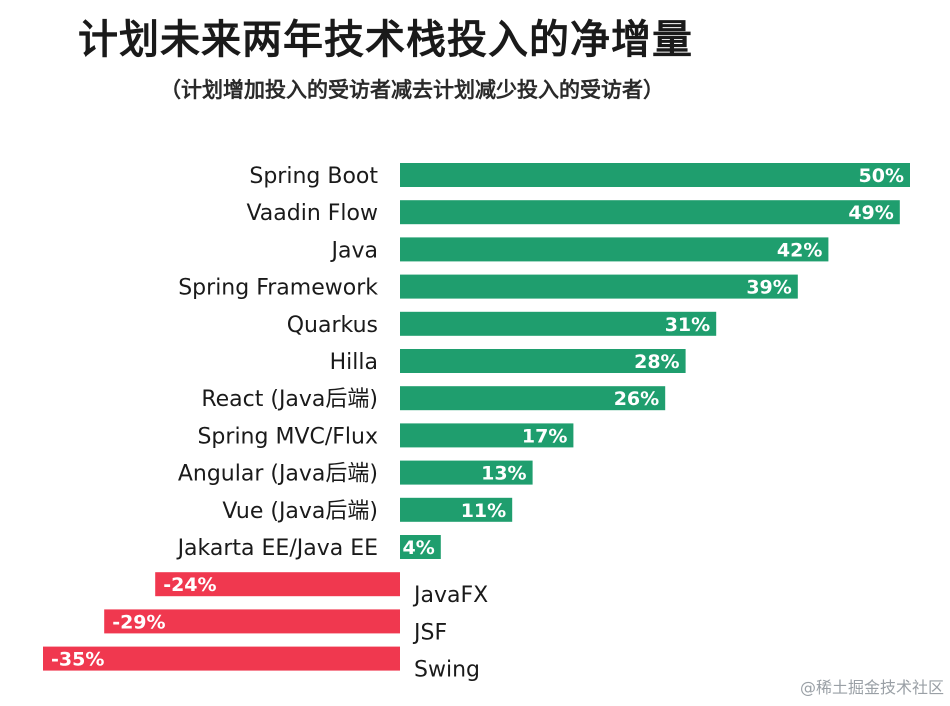 This screenshot has width=950, height=706. Describe the element at coordinates (313, 176) in the screenshot. I see `category-label-0: Spring Boot` at that location.